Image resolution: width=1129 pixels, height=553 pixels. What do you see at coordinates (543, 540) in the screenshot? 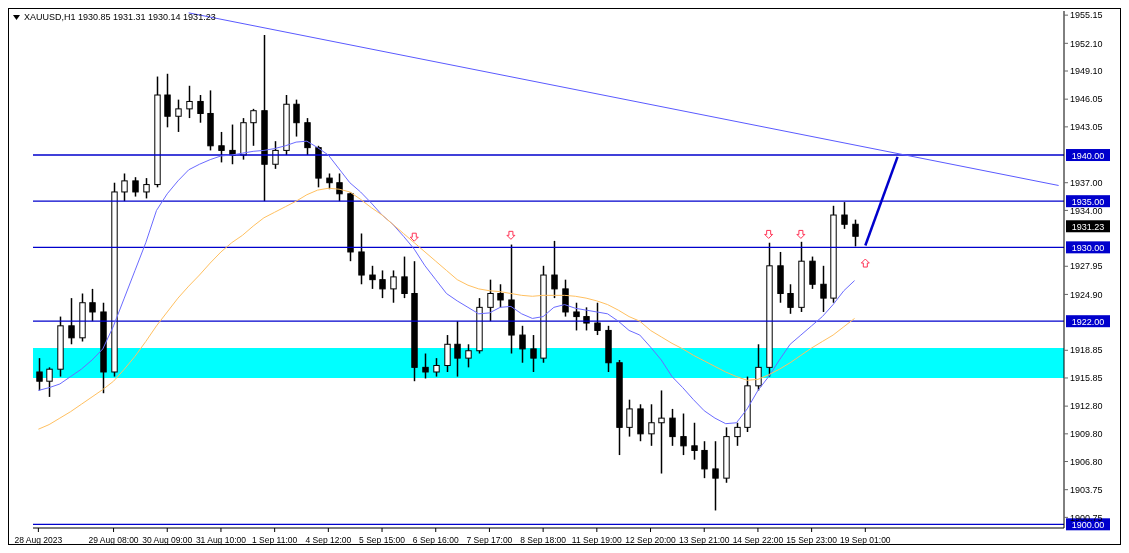
I see `x-tick-label: 8 Sep 18:00` at bounding box center [543, 540].